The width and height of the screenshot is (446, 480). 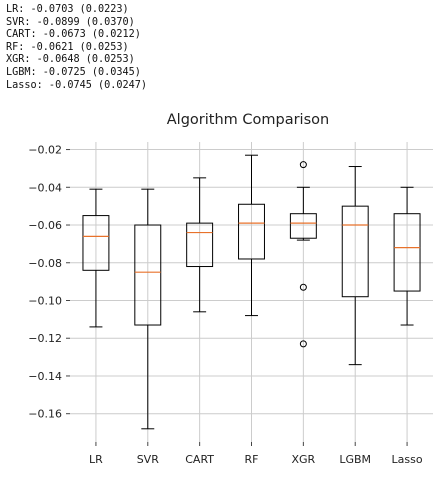 I want to click on x-tick-label: XGR, so click(x=304, y=459).